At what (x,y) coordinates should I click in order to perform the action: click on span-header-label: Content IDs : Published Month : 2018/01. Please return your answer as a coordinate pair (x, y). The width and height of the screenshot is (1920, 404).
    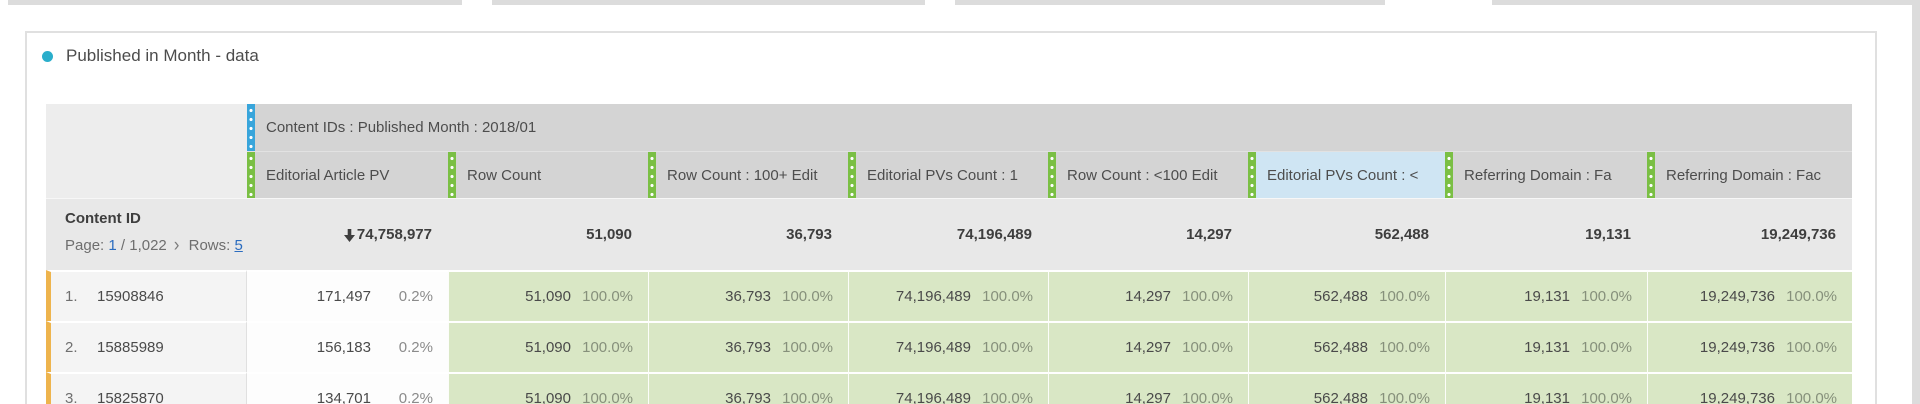
    Looking at the image, I should click on (401, 127).